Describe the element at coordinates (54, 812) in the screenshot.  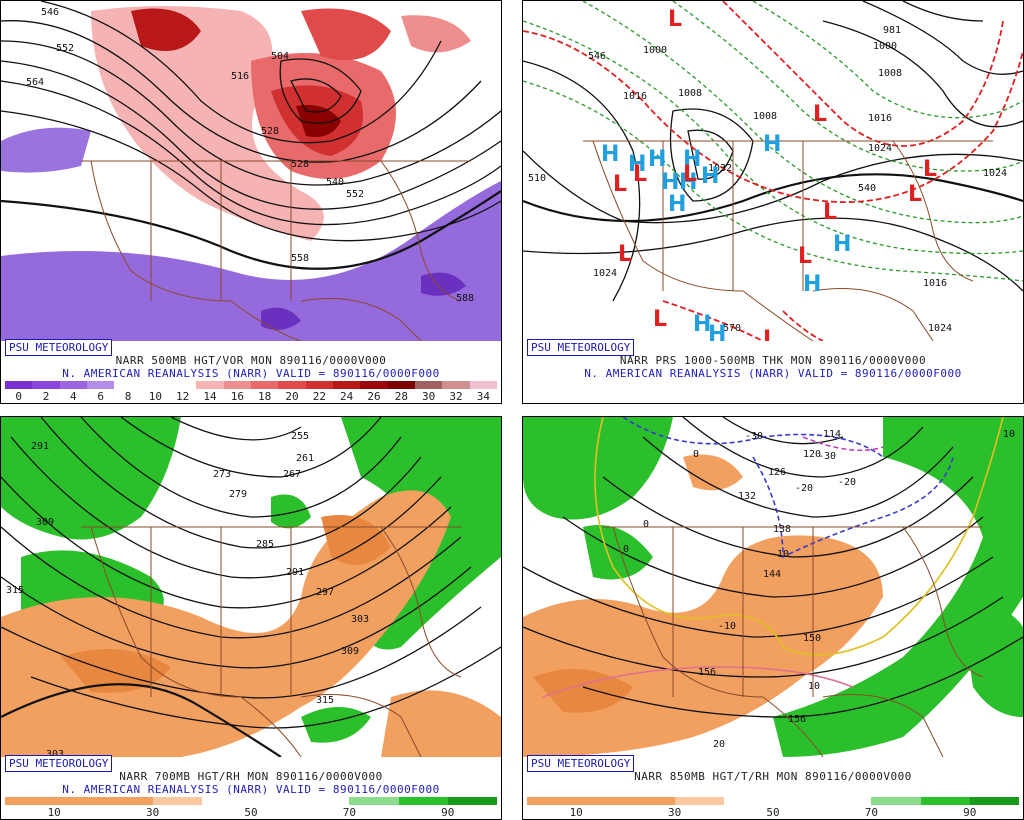
I see `scale-tick: 10` at that location.